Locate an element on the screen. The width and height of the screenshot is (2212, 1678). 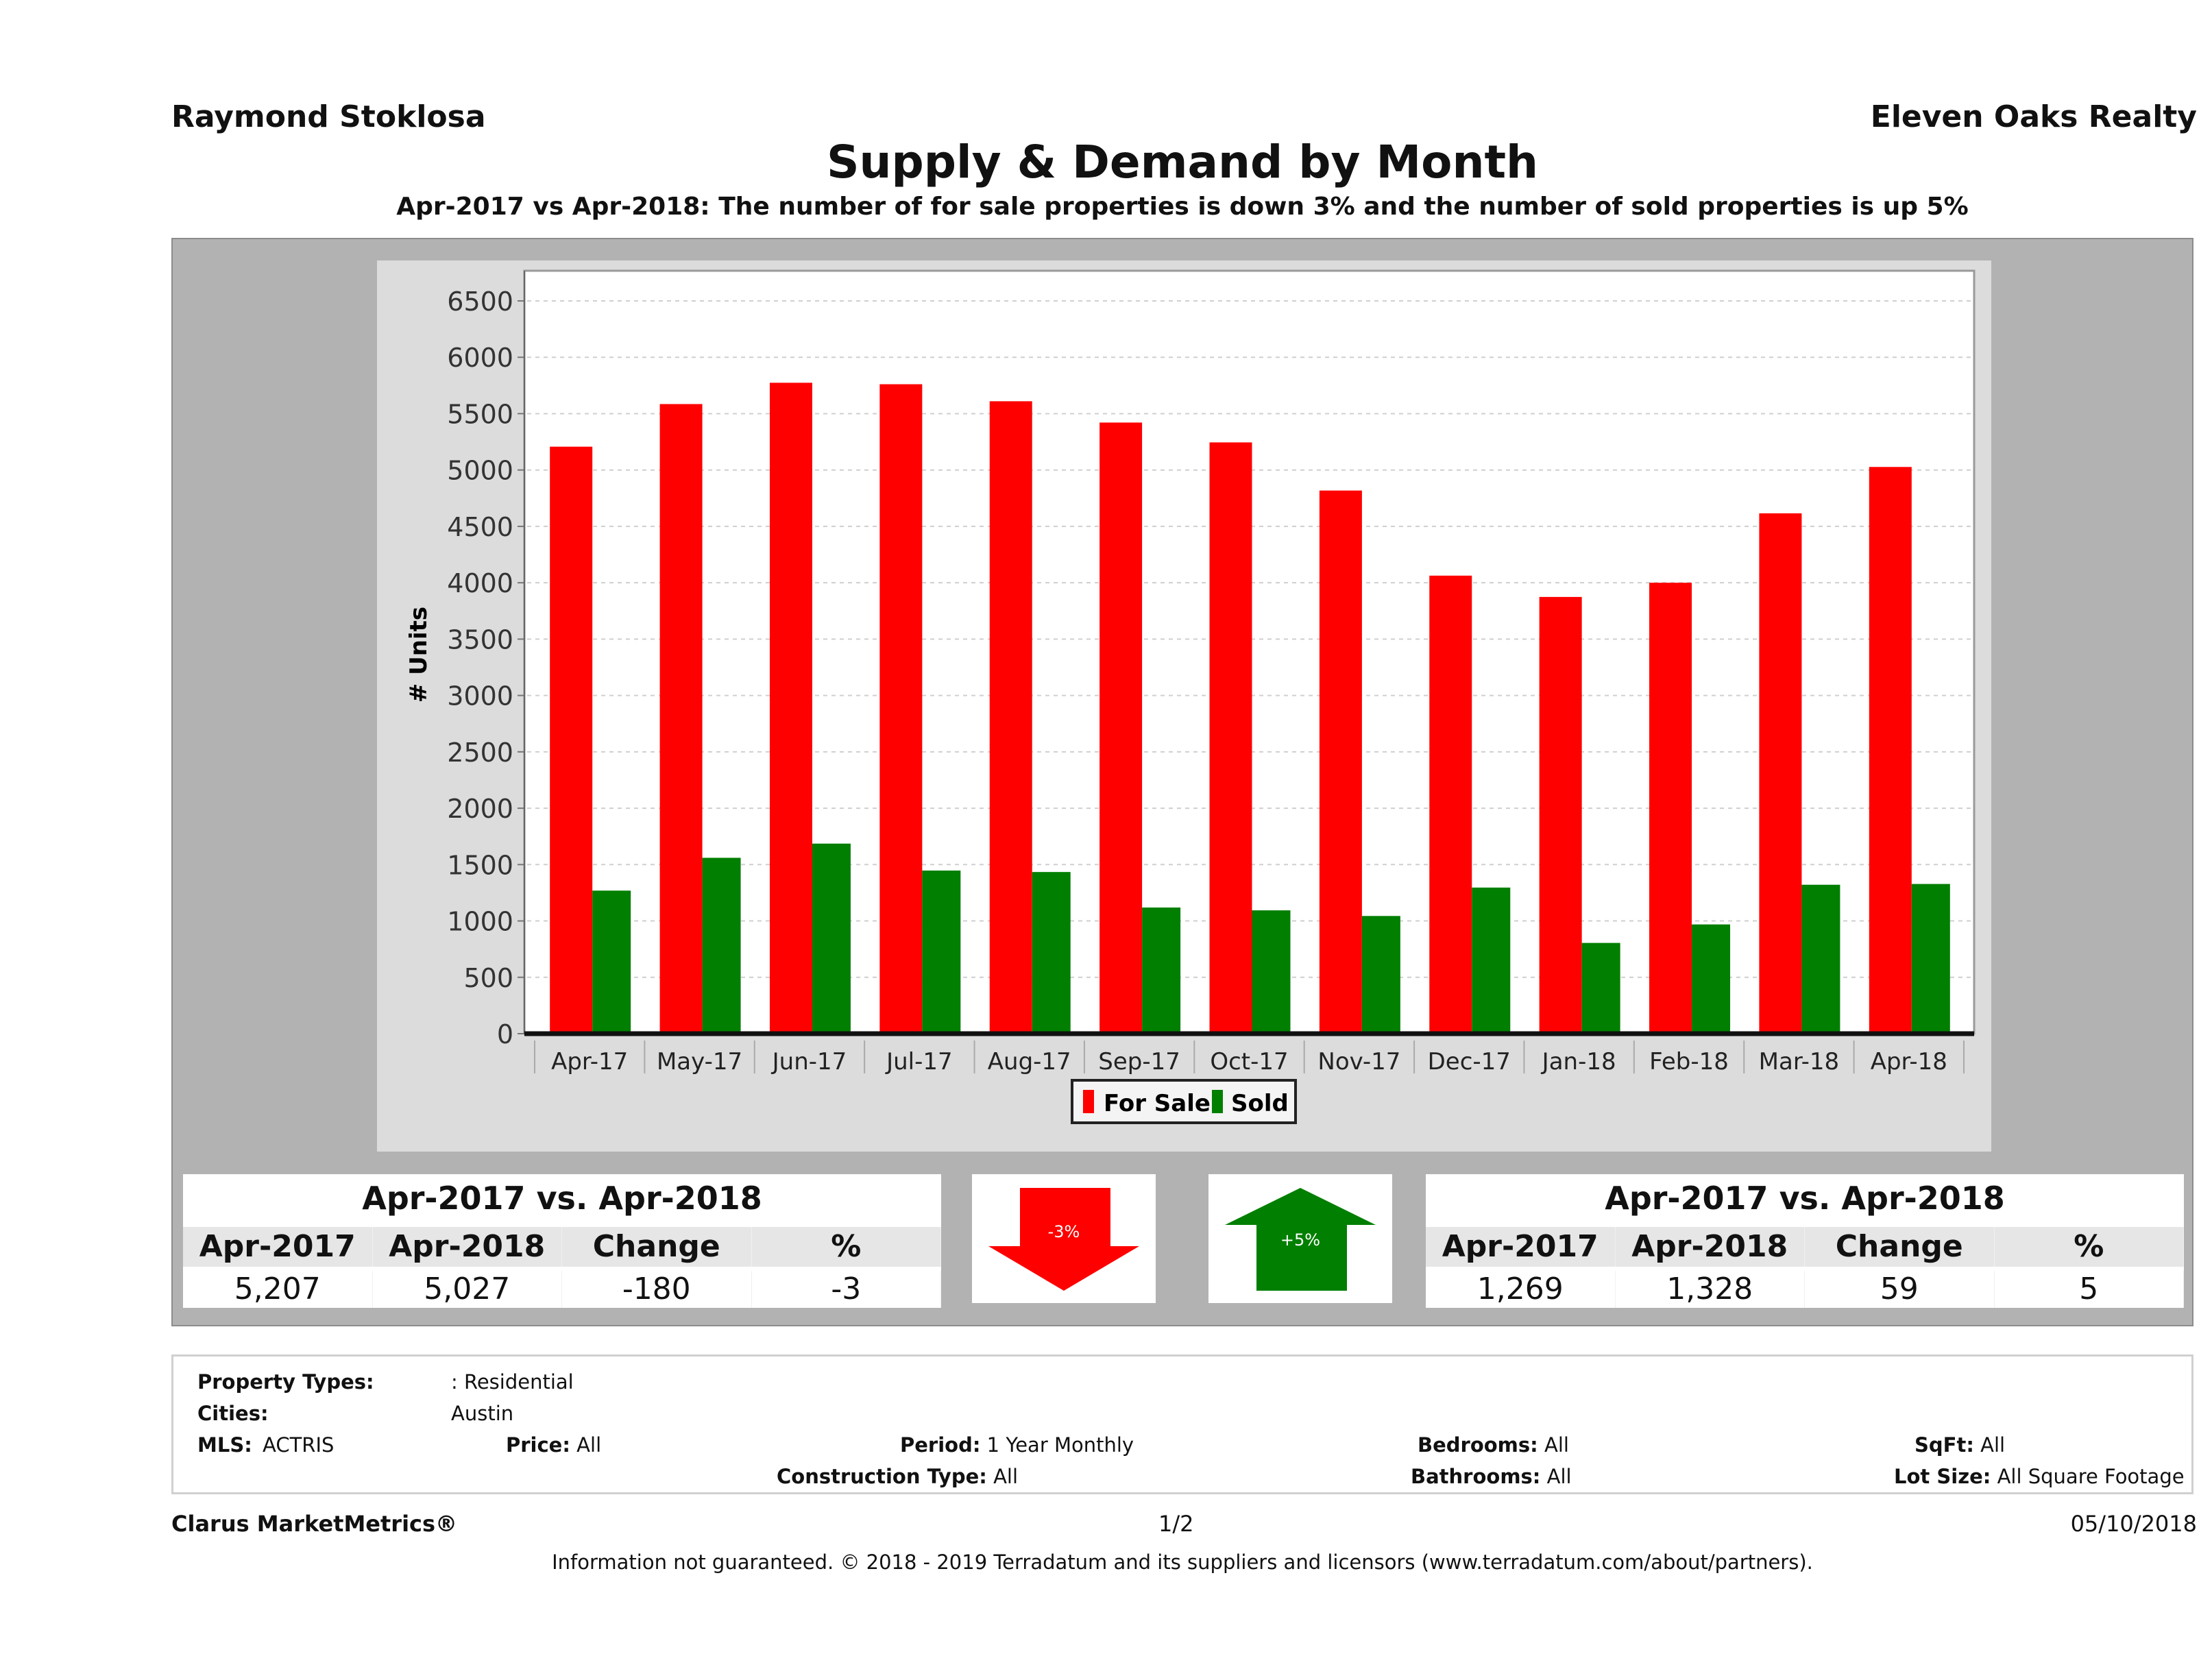
x-tick-label: Oct-17 is located at coordinates (1249, 1061).